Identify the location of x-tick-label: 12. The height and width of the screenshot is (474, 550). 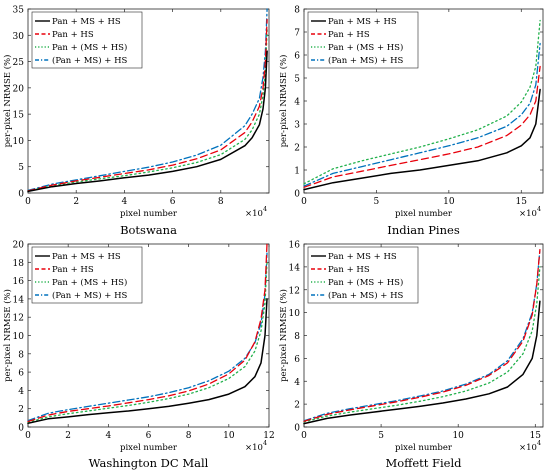
(268, 436).